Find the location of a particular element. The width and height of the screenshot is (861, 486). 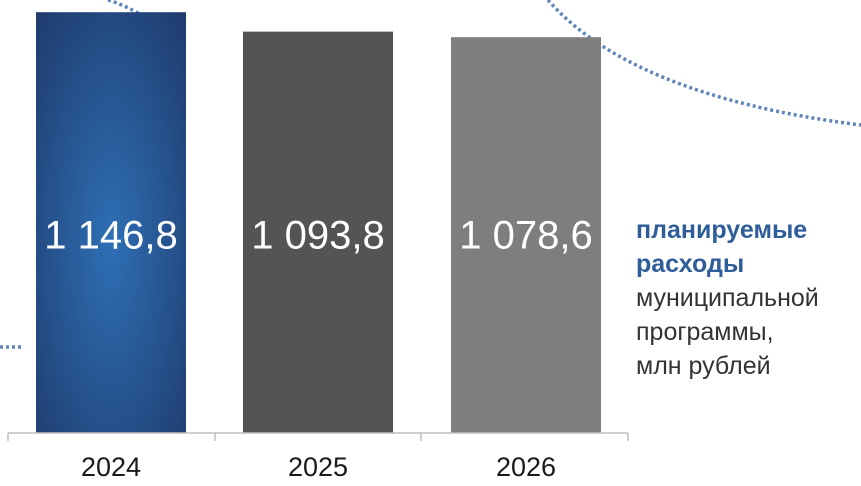

caption-strong-line-1: планируемые is located at coordinates (722, 230).